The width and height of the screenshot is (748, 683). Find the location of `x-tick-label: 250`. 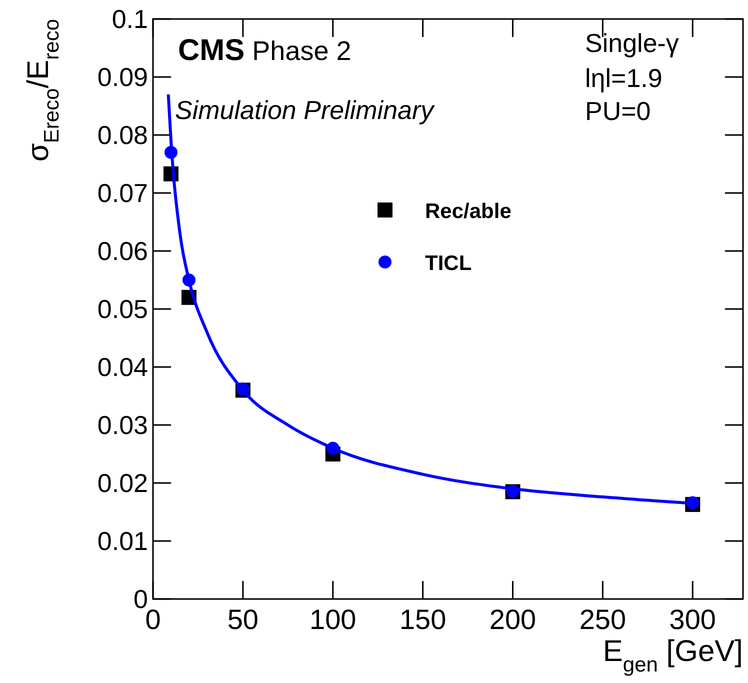

x-tick-label: 250 is located at coordinates (602, 619).